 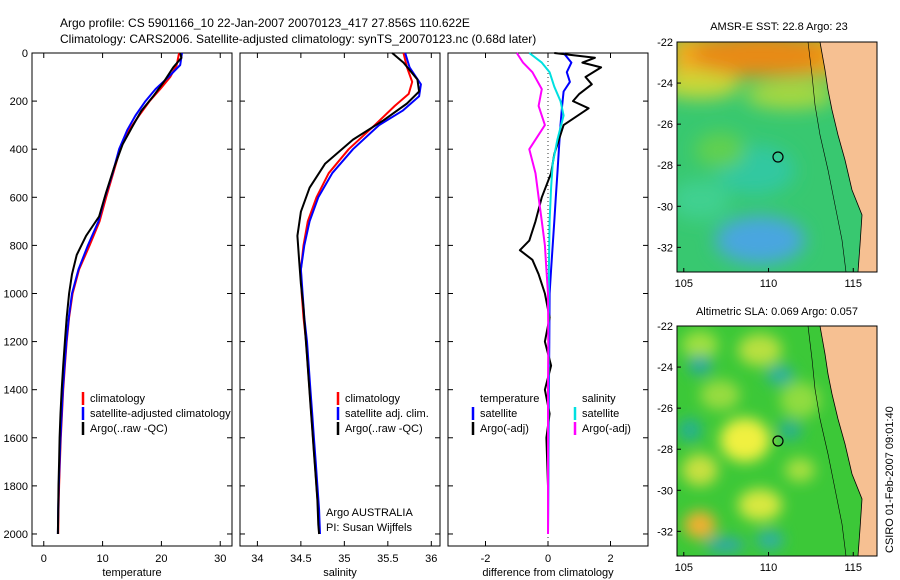 I want to click on salinity-xtick-label: 35.5, so click(x=387, y=559).